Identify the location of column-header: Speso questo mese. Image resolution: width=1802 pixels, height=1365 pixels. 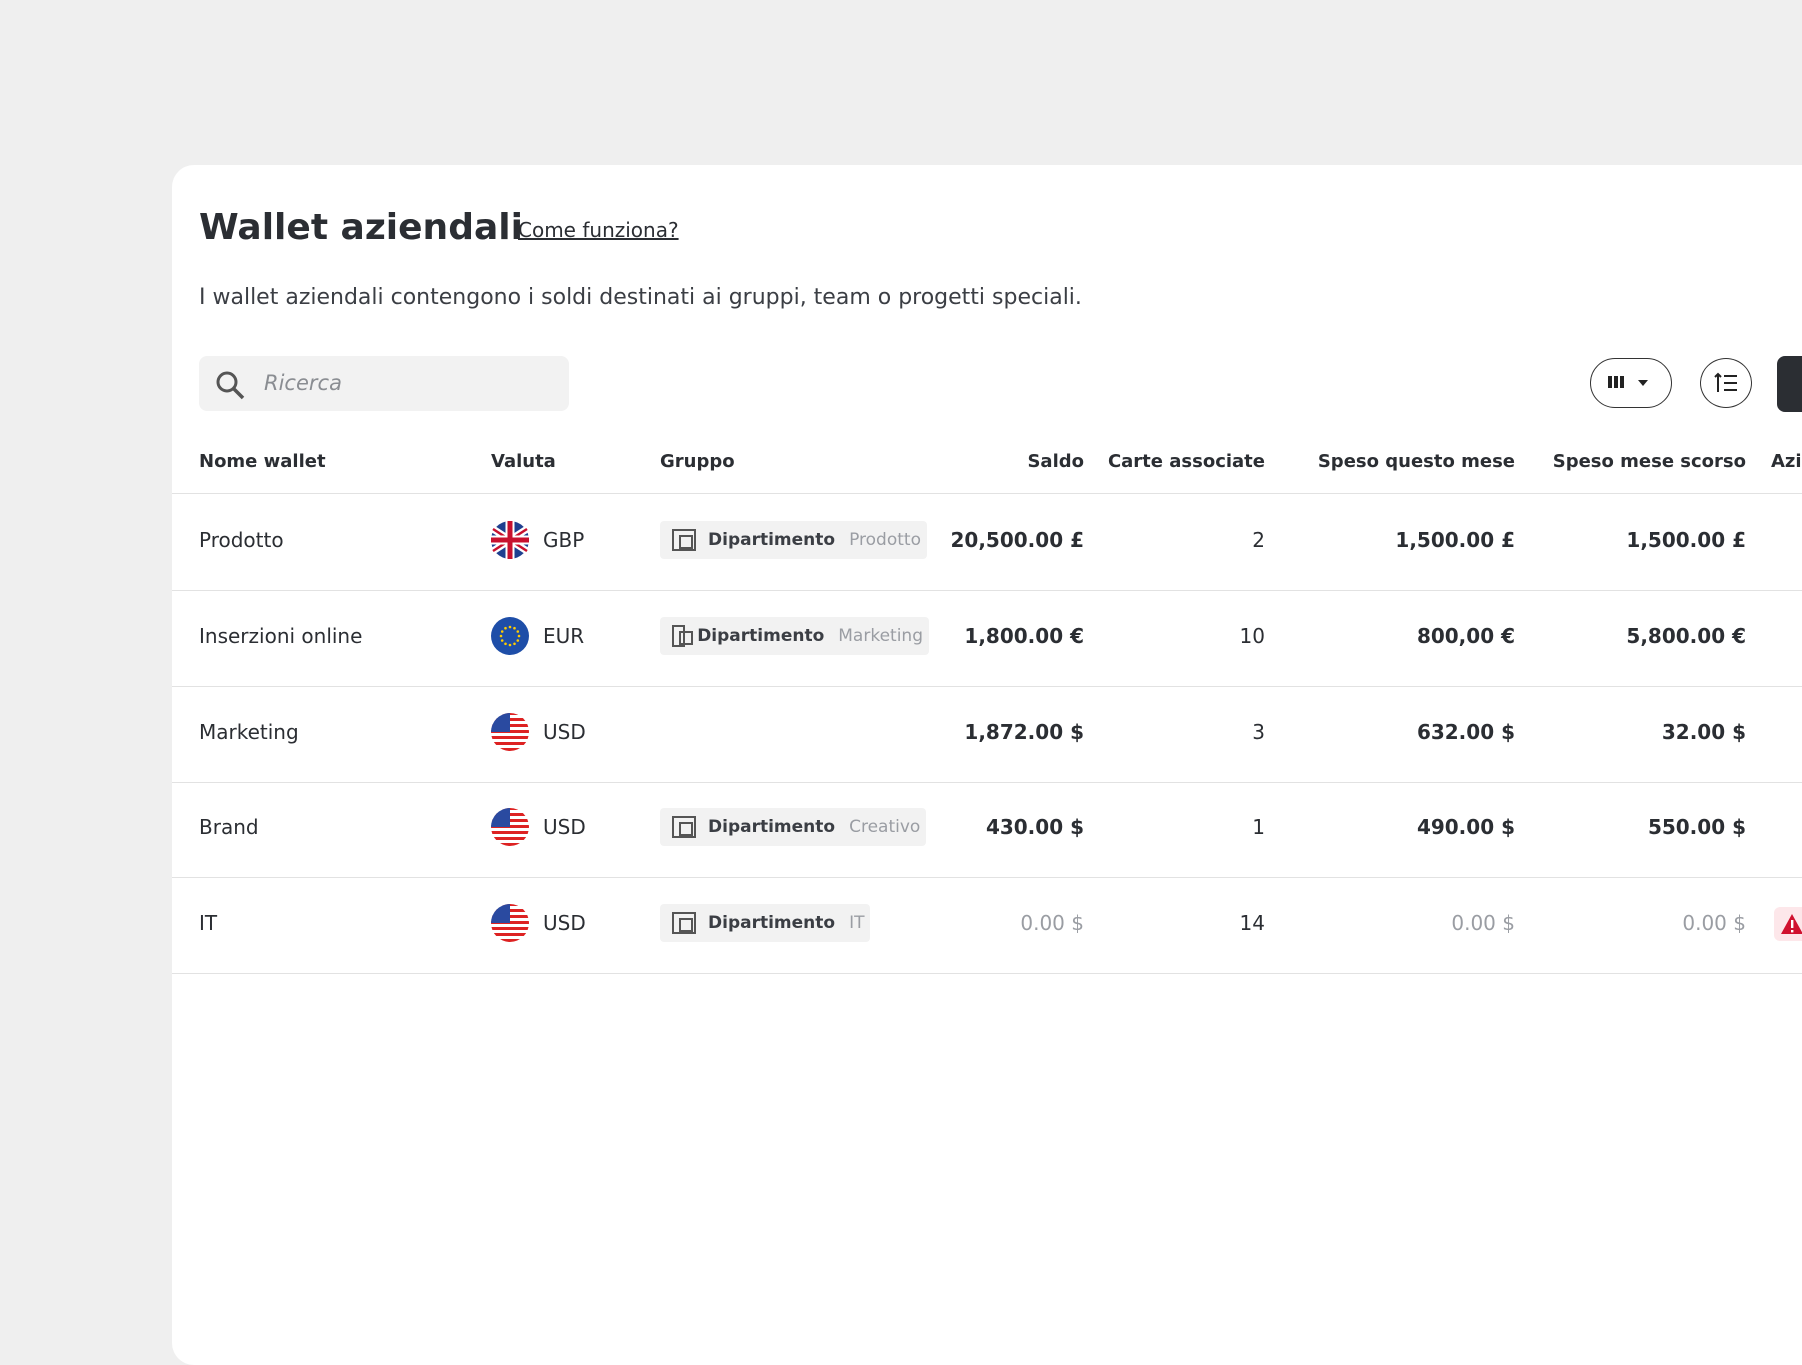
(1416, 461).